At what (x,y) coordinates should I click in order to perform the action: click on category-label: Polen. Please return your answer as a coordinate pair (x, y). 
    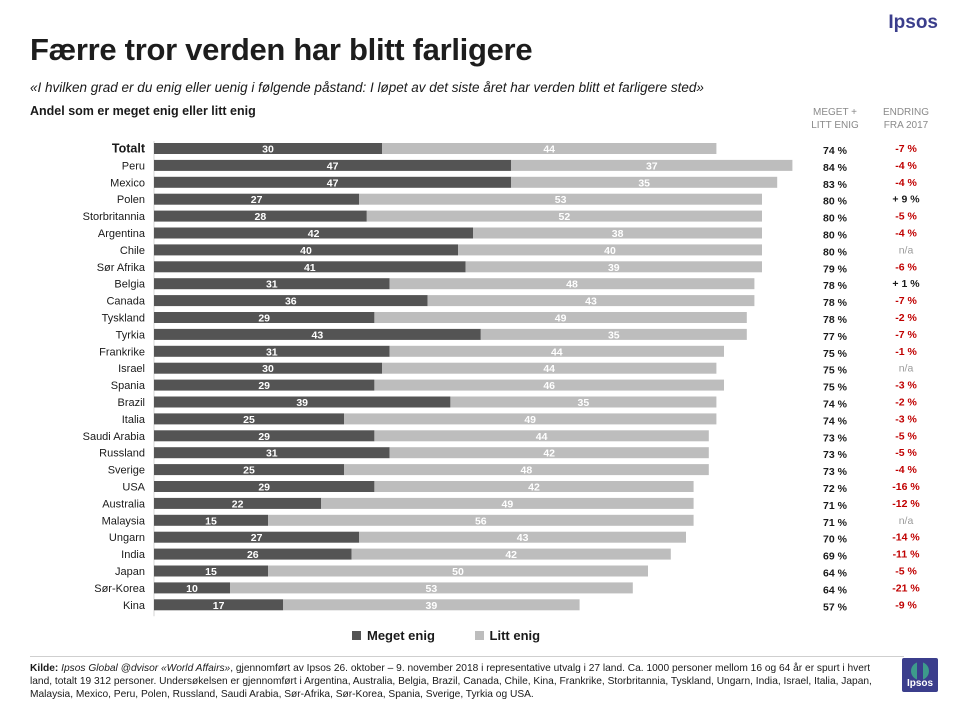
    Looking at the image, I should click on (131, 200).